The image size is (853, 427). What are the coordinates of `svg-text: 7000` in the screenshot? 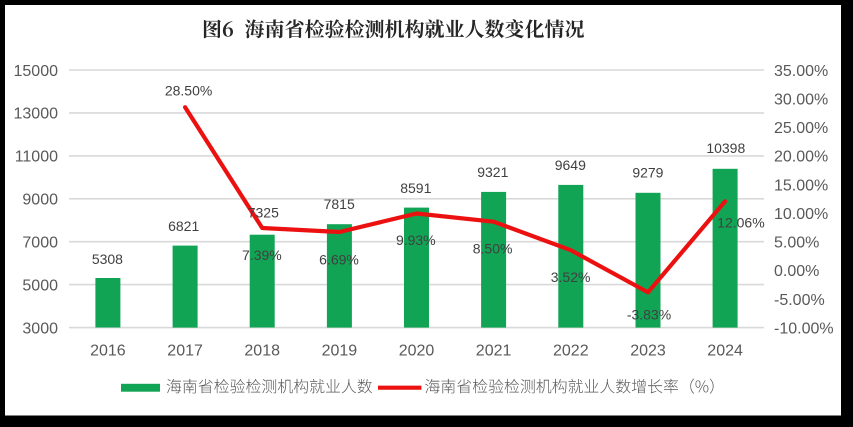 It's located at (40, 243).